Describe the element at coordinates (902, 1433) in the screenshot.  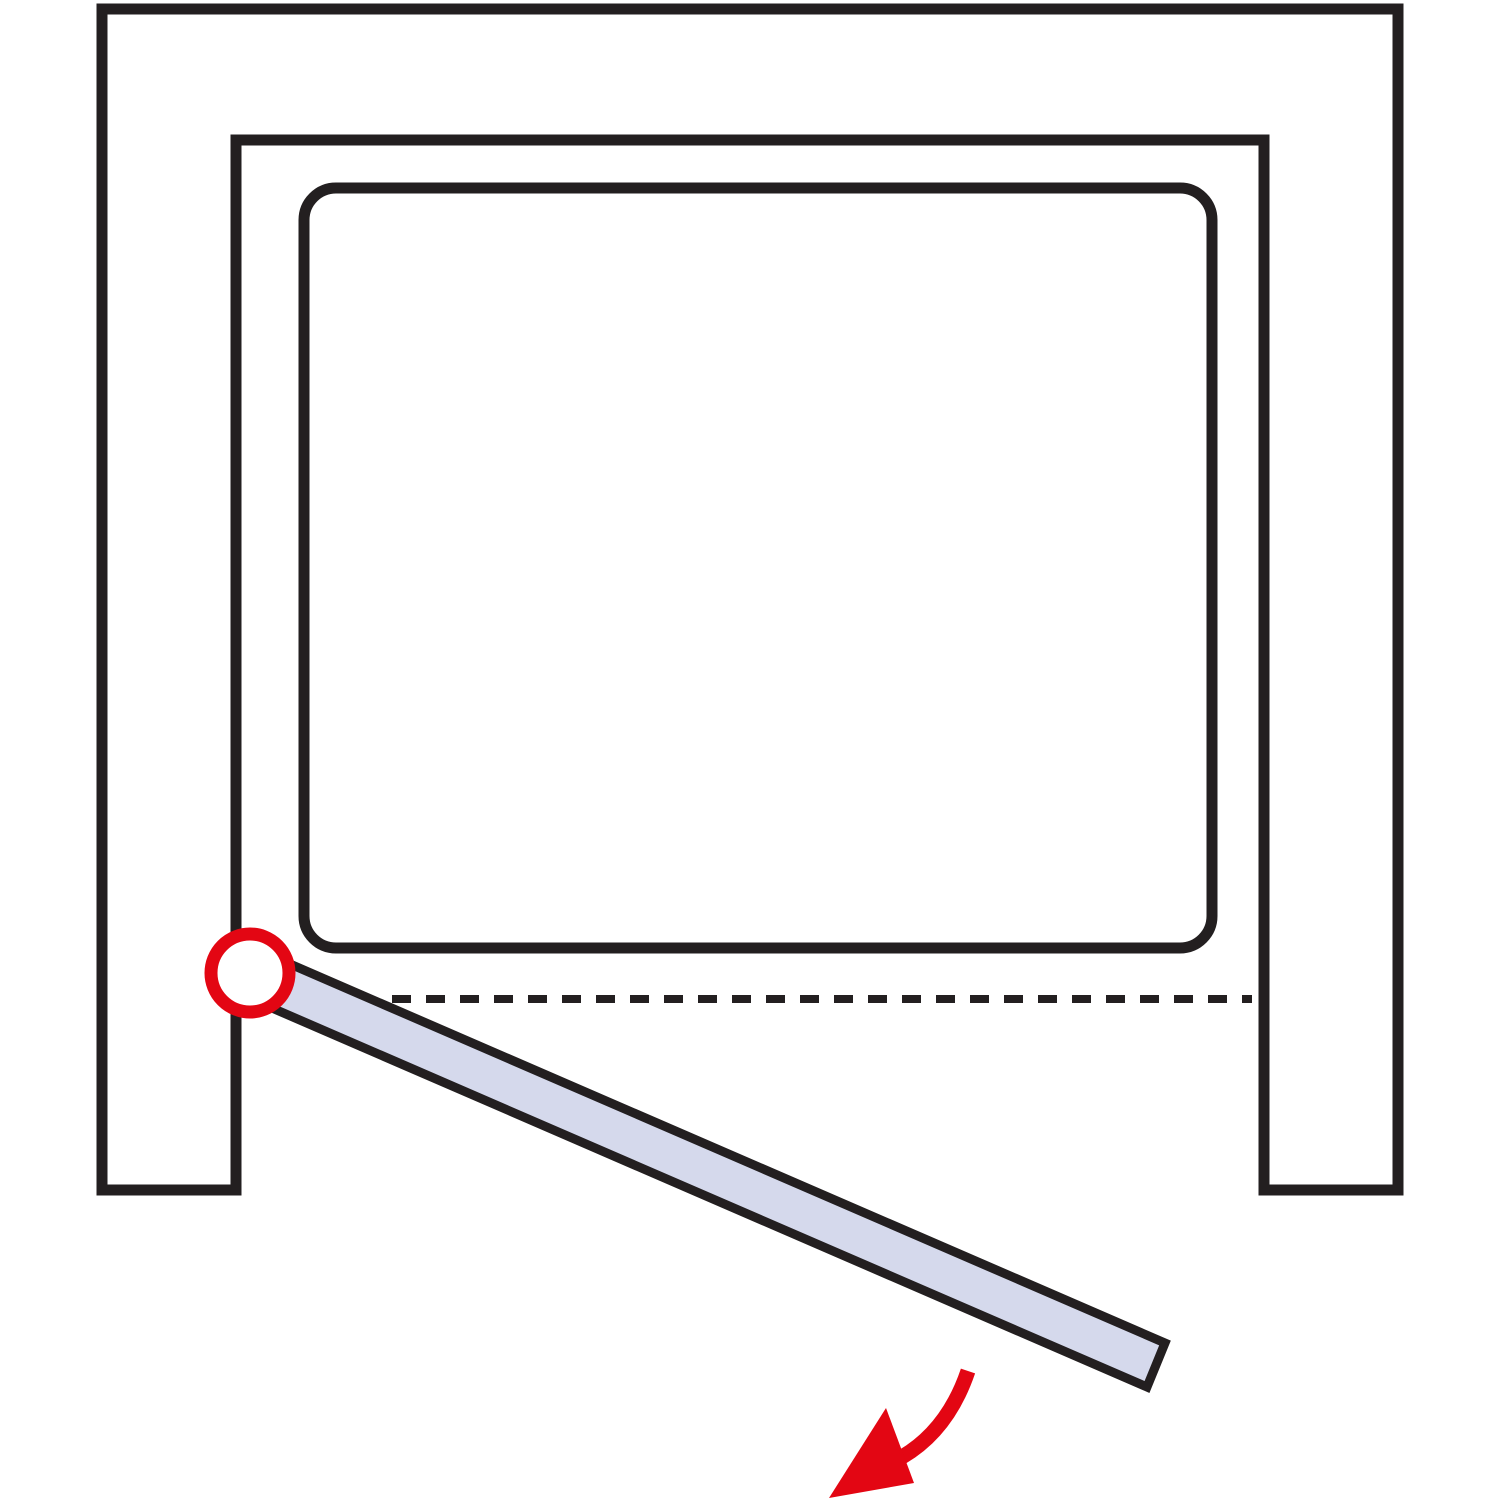
I see `swing-arrow-icon` at that location.